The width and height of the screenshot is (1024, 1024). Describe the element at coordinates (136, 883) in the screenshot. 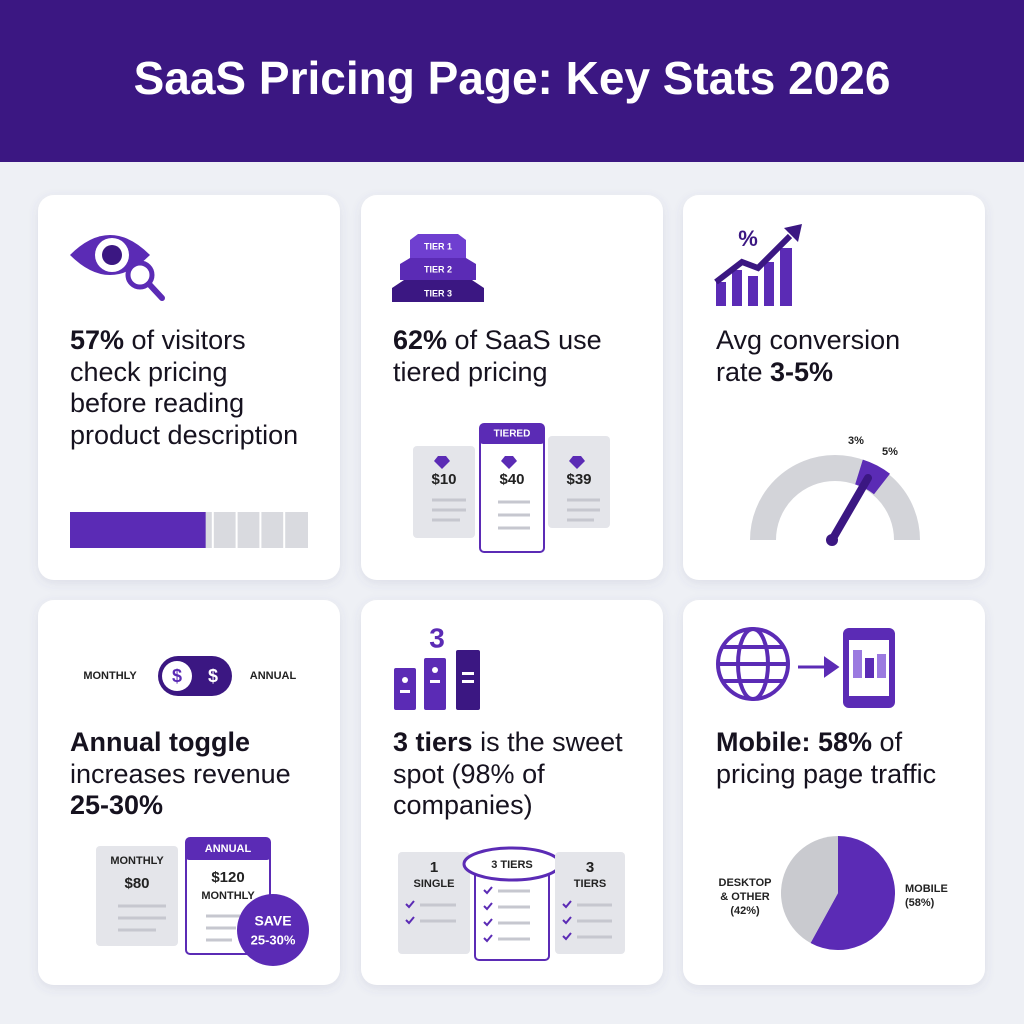

I see `plan-price: $80` at that location.